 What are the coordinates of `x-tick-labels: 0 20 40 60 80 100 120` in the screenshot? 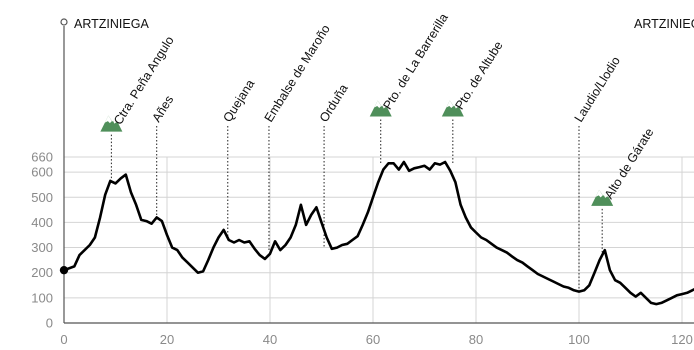 It's located at (376, 339).